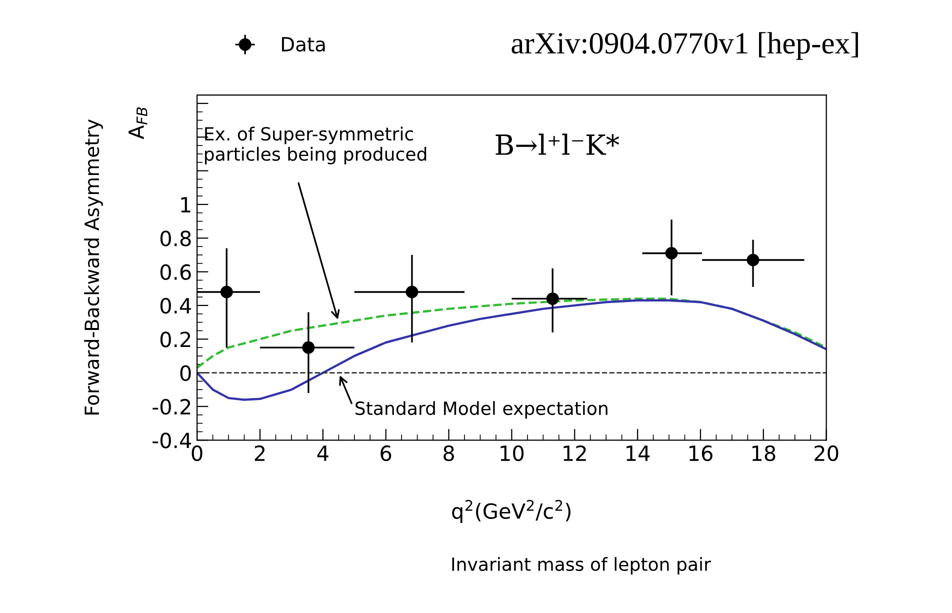  What do you see at coordinates (512, 453) in the screenshot?
I see `x-tick-label: 10` at bounding box center [512, 453].